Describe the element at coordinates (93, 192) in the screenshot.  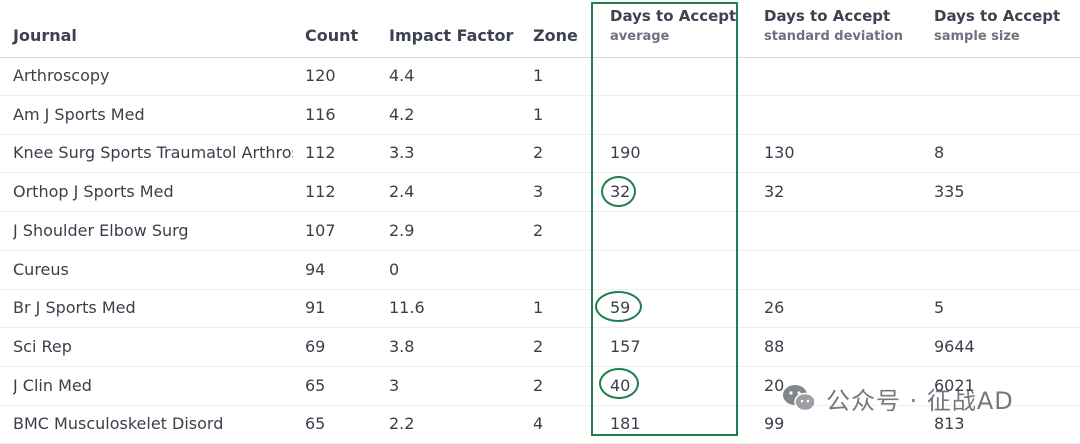
I see `cell-journal: Orthop J Sports Med` at that location.